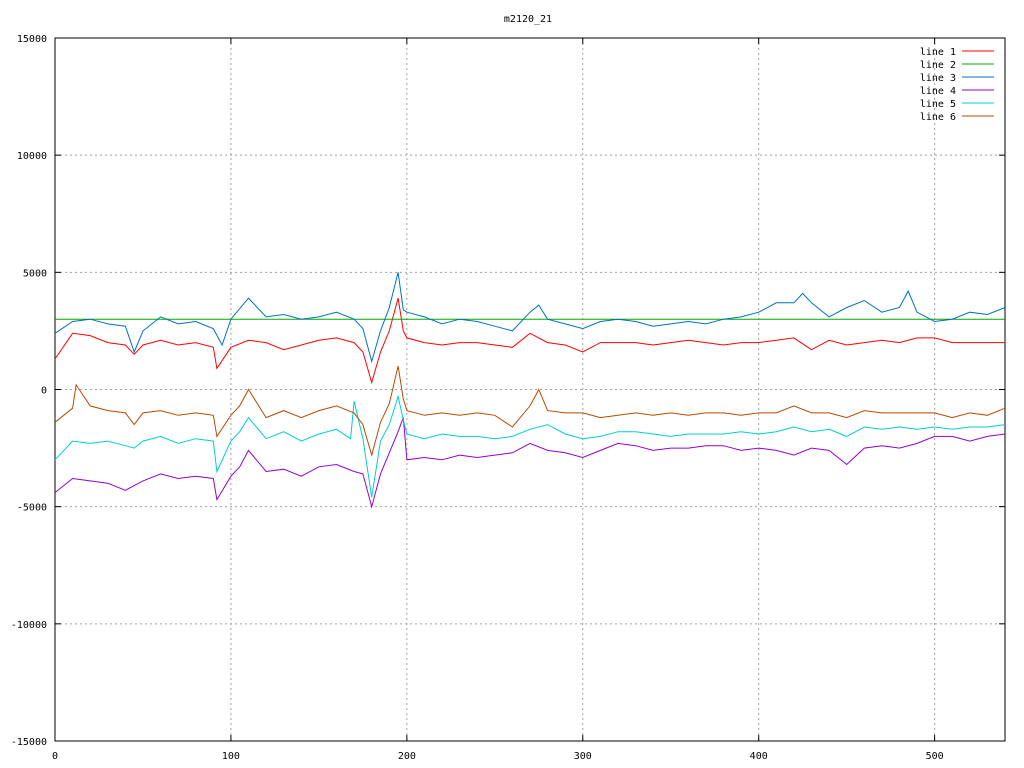 The image size is (1024, 768). What do you see at coordinates (55, 756) in the screenshot?
I see `x-tick-label: 0` at bounding box center [55, 756].